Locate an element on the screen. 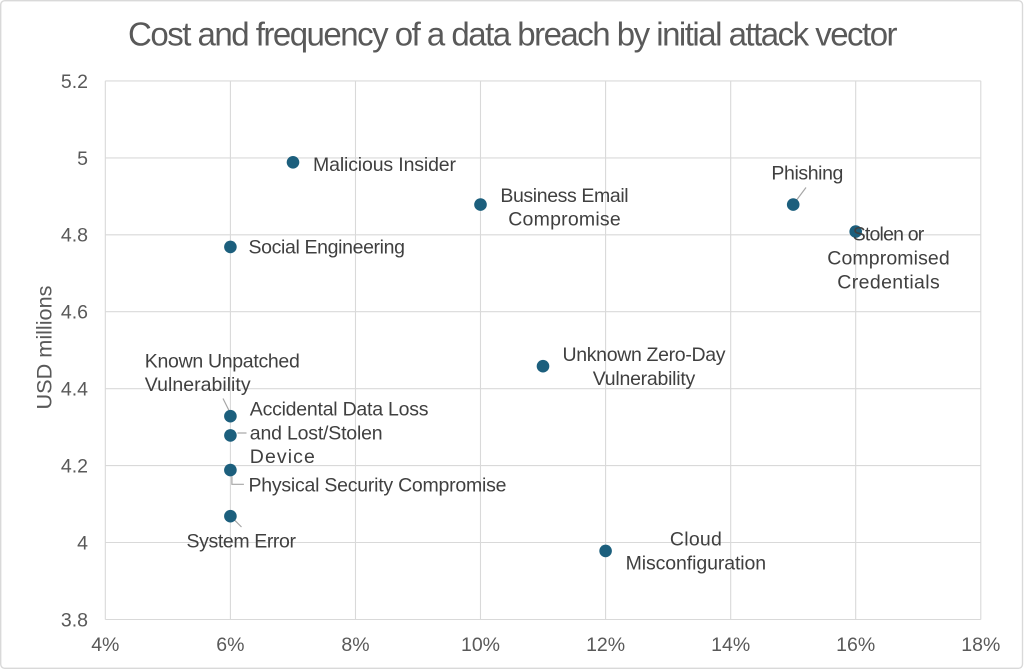  svg-text: 10% is located at coordinates (480, 645).